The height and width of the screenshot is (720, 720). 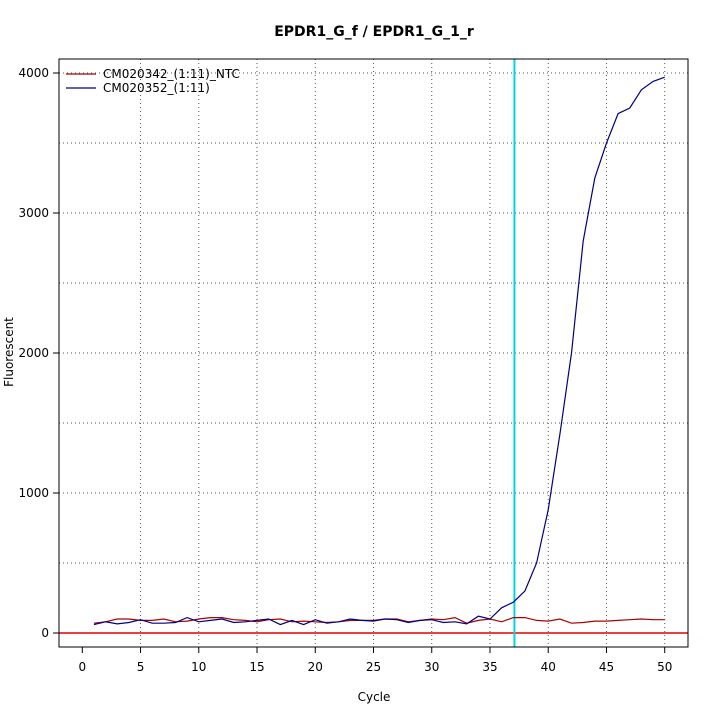 I want to click on y-tick-label: 3000, so click(x=33, y=213).